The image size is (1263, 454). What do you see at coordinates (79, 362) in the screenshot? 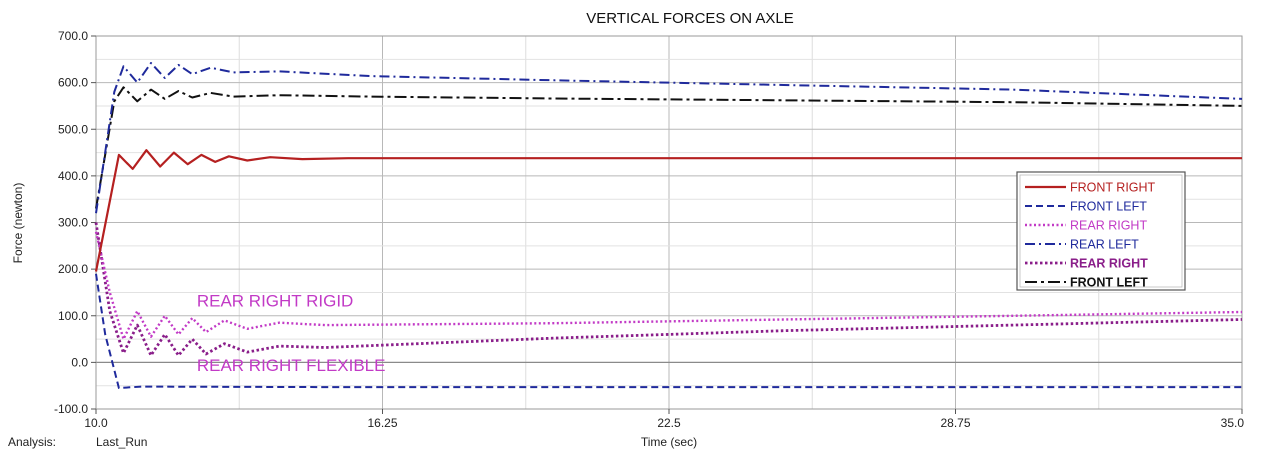
I see `y-tick-label: 0.0` at bounding box center [79, 362].